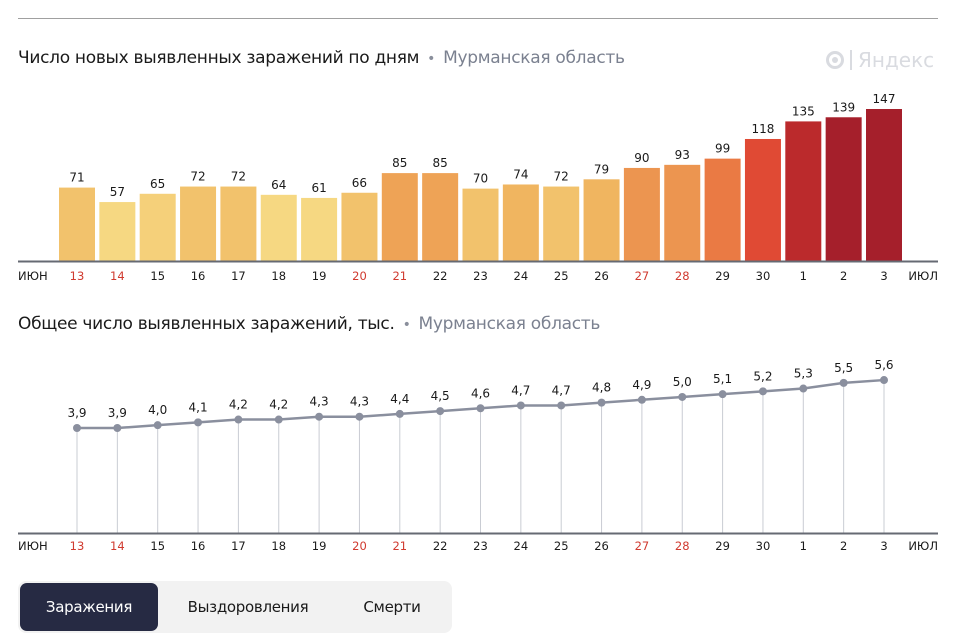 The width and height of the screenshot is (960, 640). Describe the element at coordinates (359, 546) in the screenshot. I see `x-tick-label: 20` at that location.